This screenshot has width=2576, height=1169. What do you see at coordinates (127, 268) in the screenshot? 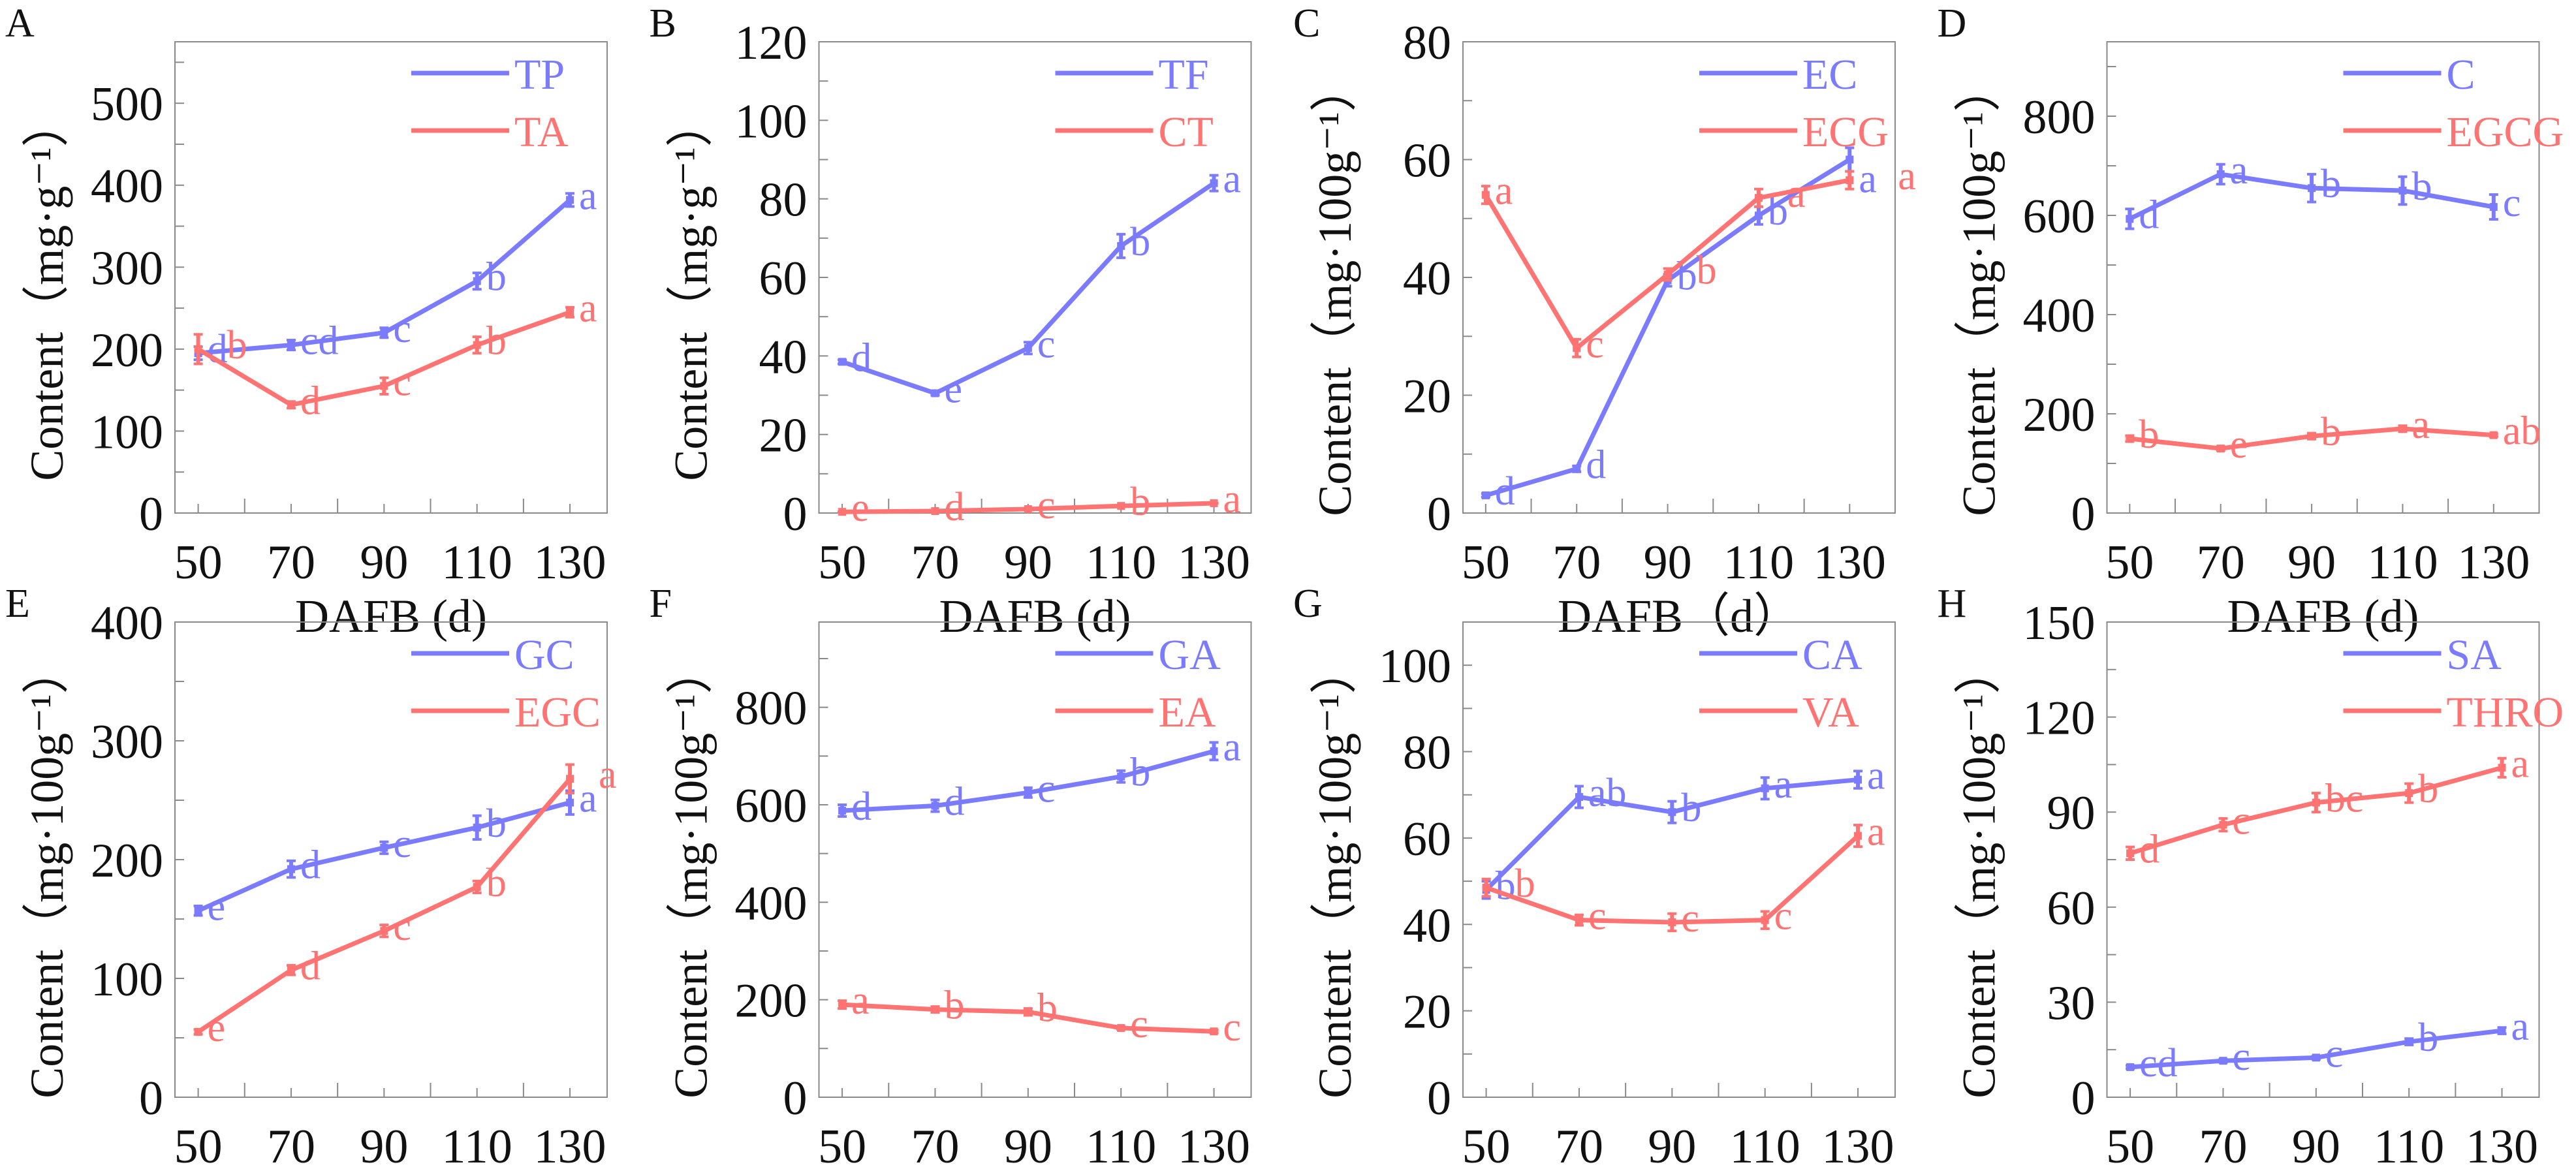
I see `y-tick-label: 300` at bounding box center [127, 268].